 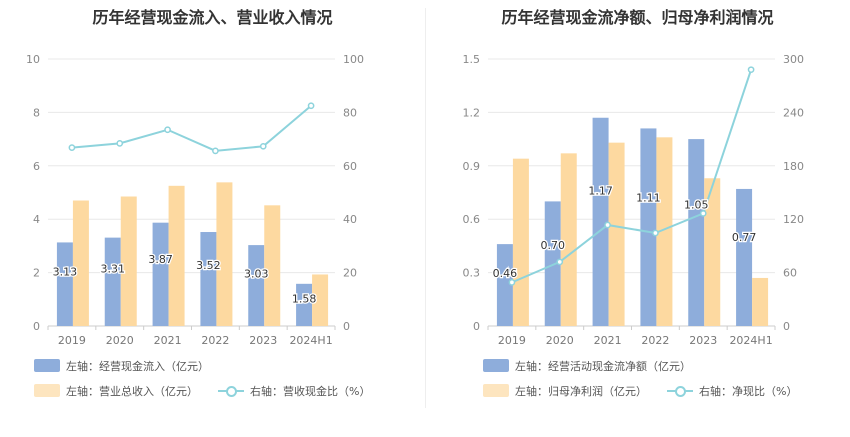 What do you see at coordinates (132, 391) in the screenshot?
I see `legend-label: 左轴：营业总收入（亿元）` at bounding box center [132, 391].